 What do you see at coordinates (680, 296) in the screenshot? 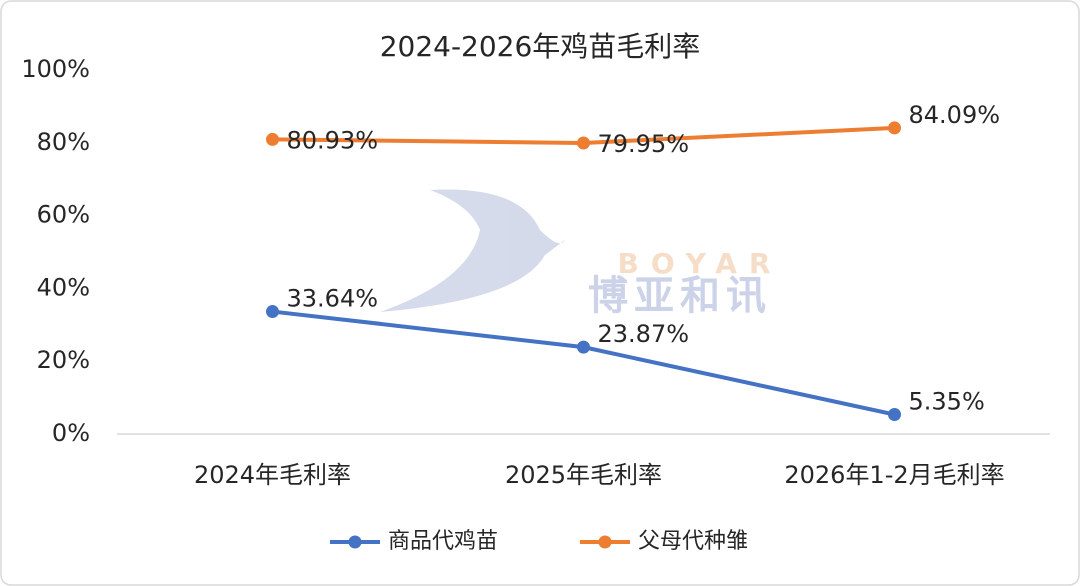
I see `watermark-name: 博亚和讯` at bounding box center [680, 296].